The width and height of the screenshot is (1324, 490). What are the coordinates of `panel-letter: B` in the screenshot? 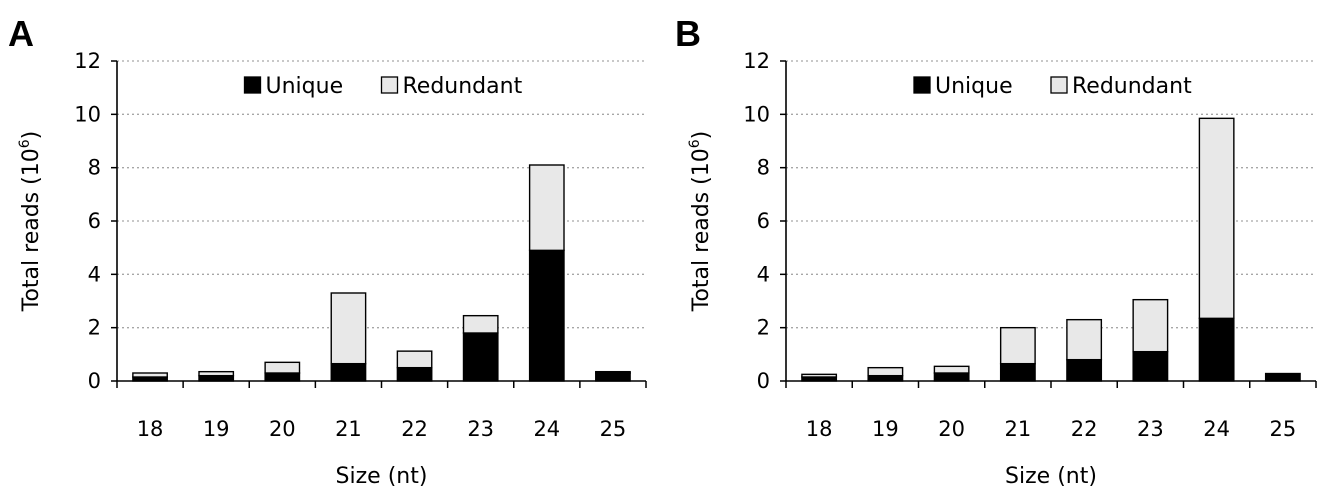 It's located at (688, 33).